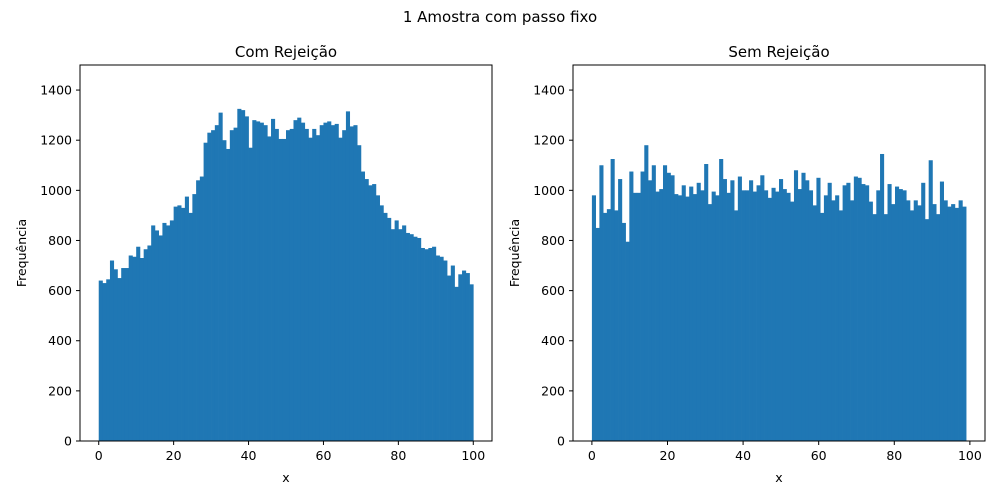  I want to click on y-axis-label: Frequência, so click(514, 253).